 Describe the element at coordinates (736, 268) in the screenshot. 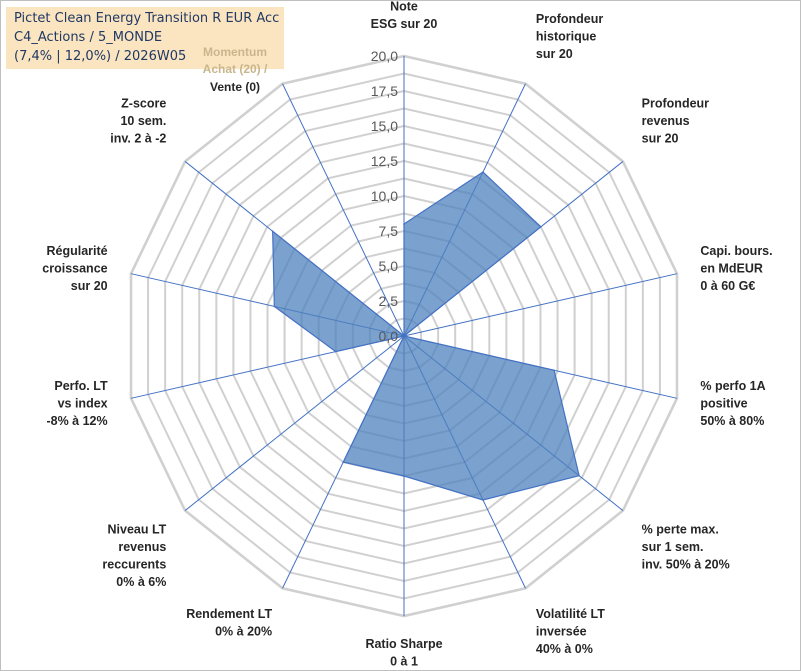

I see `axis-label: Capi. bours. en MdEUR 0 à 60 G€` at that location.